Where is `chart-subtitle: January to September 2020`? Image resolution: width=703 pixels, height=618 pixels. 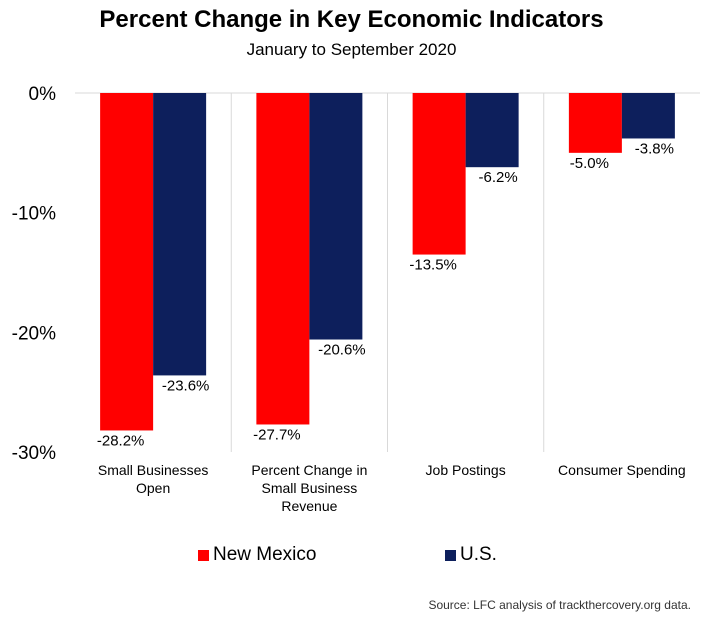
chart-subtitle: January to September 2020 is located at coordinates (351, 49).